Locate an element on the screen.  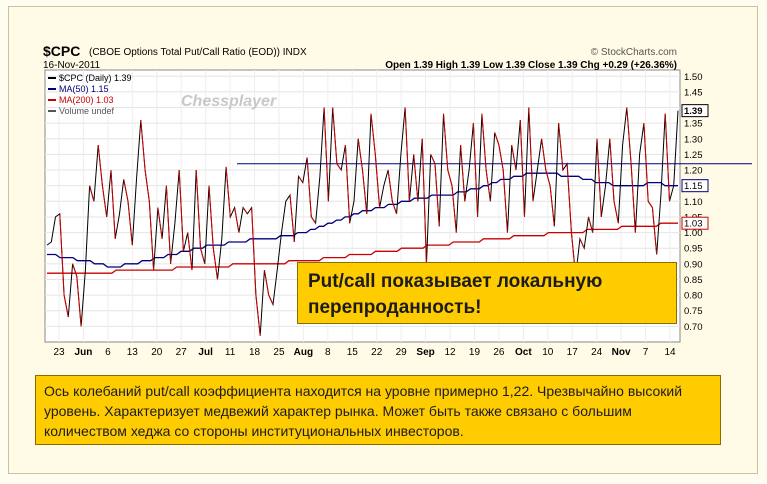
y-tick-label: 1.10 is located at coordinates (693, 202).